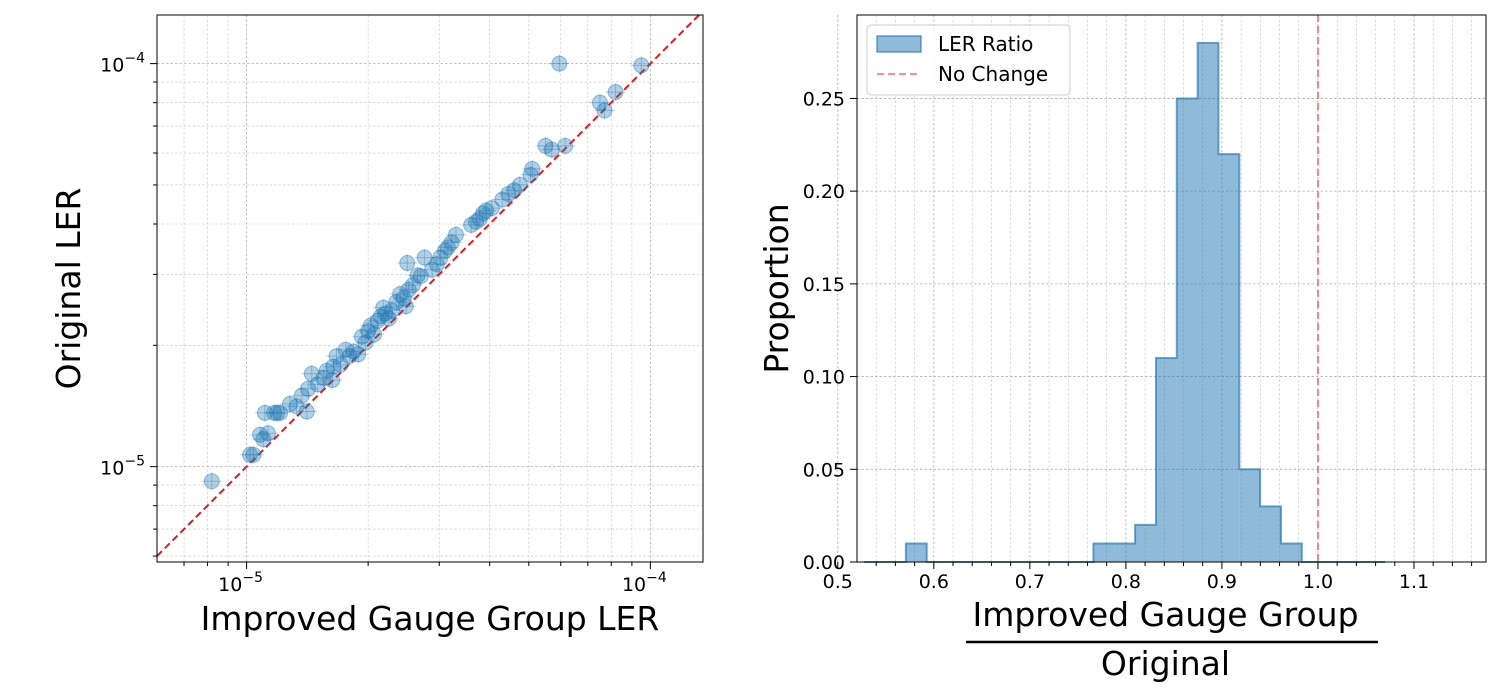  What do you see at coordinates (968, 60) in the screenshot?
I see `histogram-legend: LER Ratio No Change` at bounding box center [968, 60].